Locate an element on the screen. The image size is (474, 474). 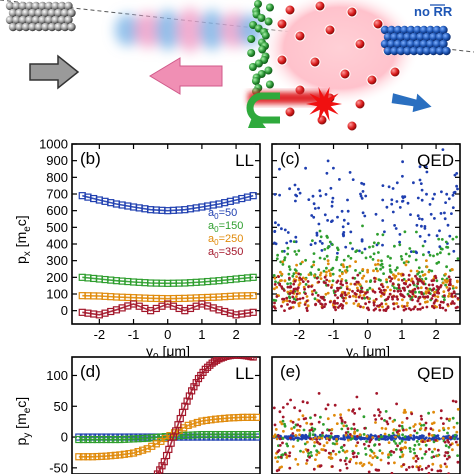
series-line is located at coordinates (167, 437).